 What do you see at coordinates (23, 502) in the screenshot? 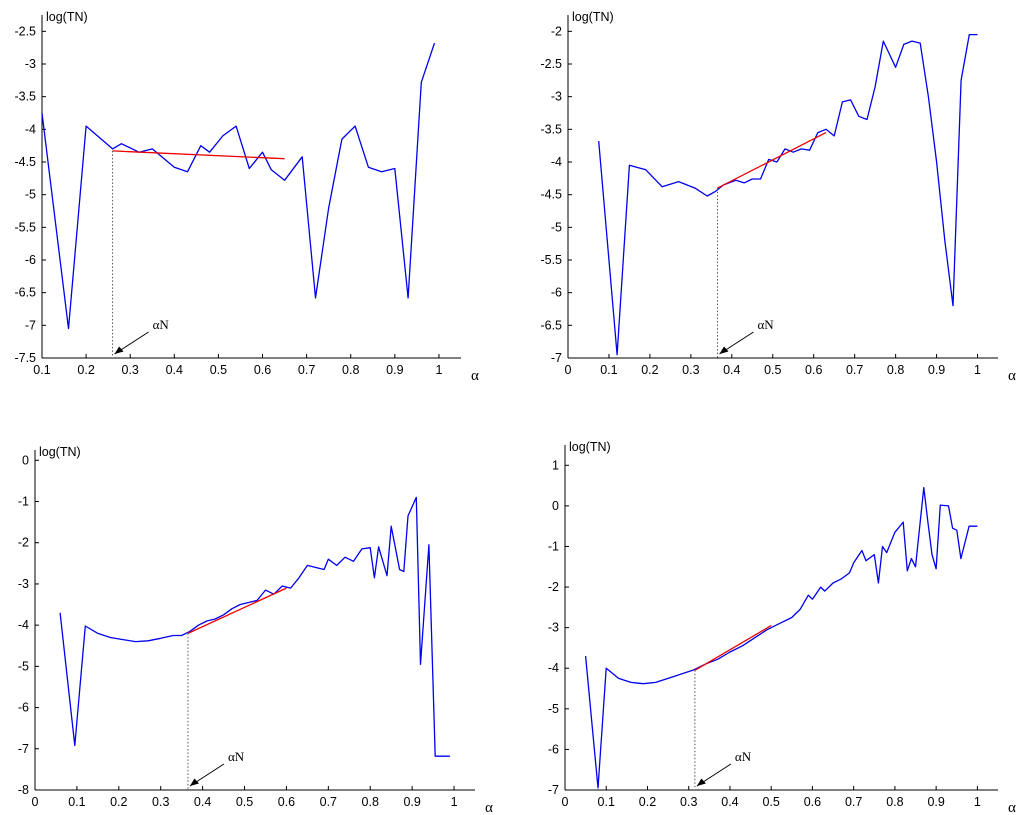
I see `y-tick-label: -1` at bounding box center [23, 502].